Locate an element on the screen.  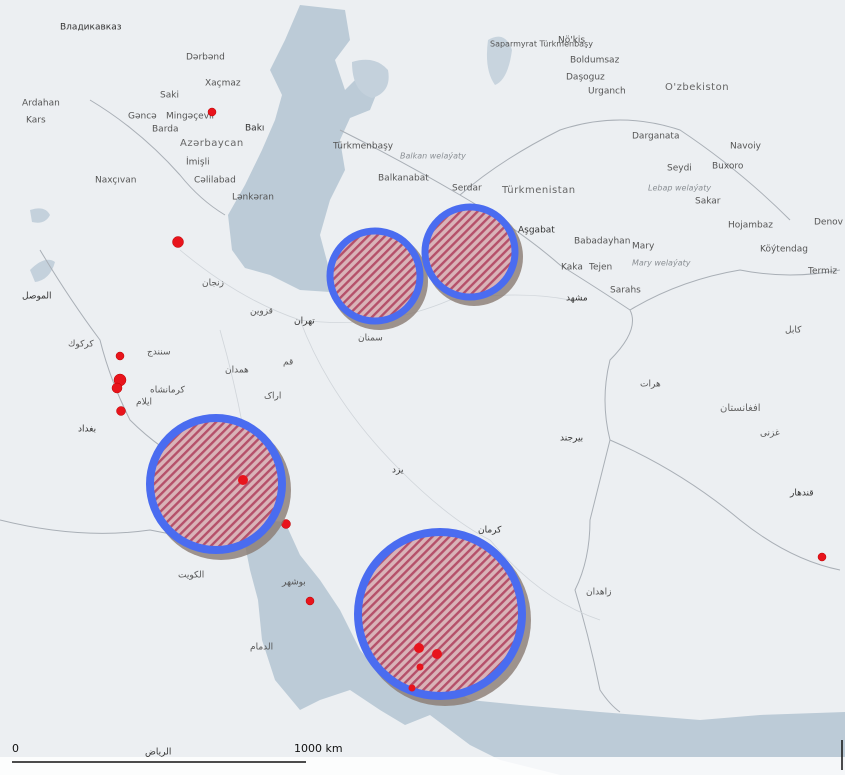
place-label: Türkmenbaşy is located at coordinates (363, 147).